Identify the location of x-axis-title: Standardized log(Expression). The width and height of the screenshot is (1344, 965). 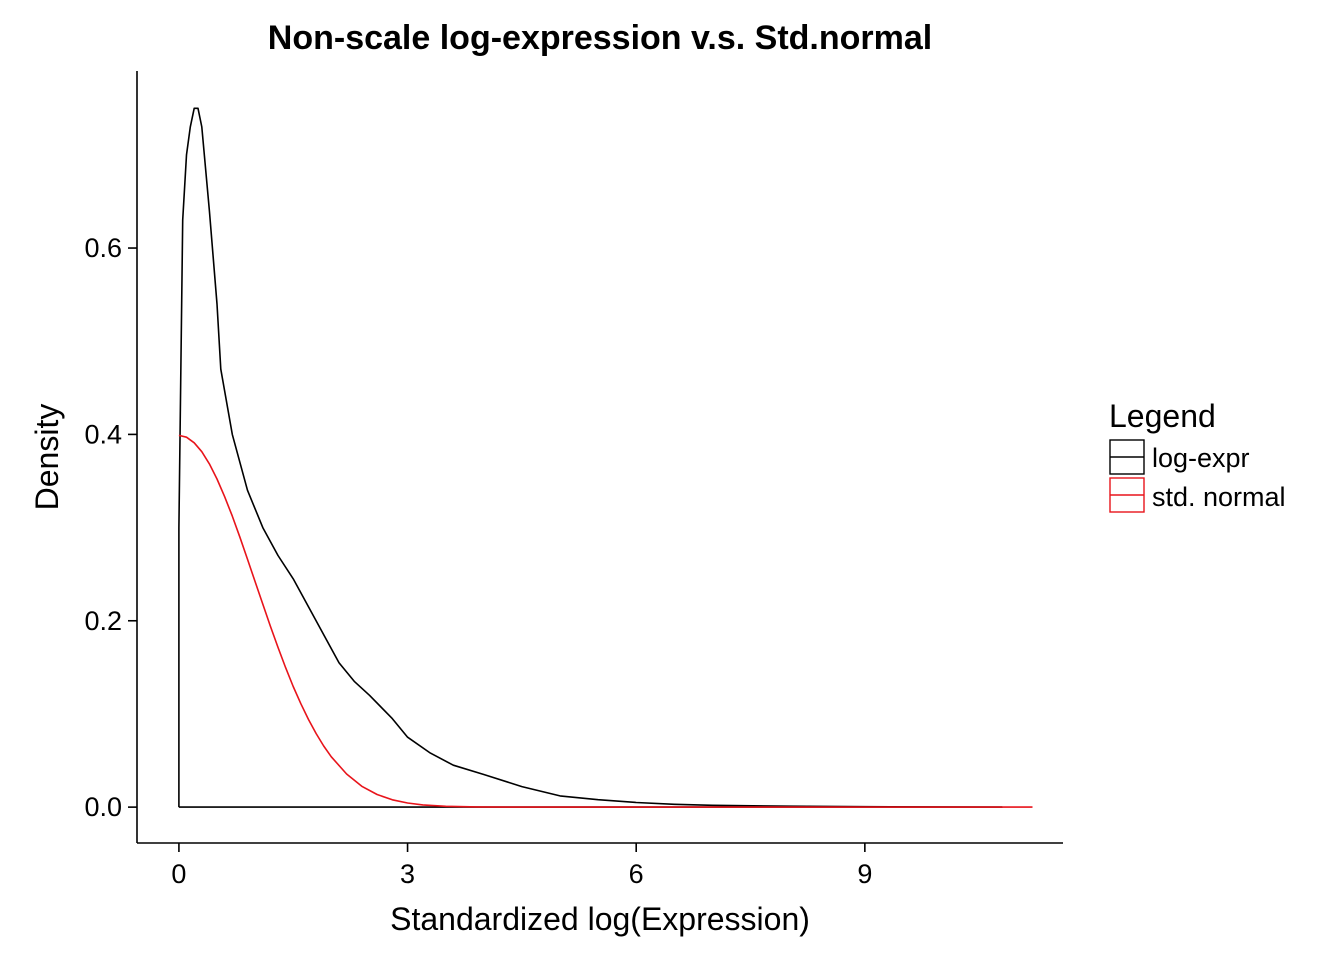
(600, 919).